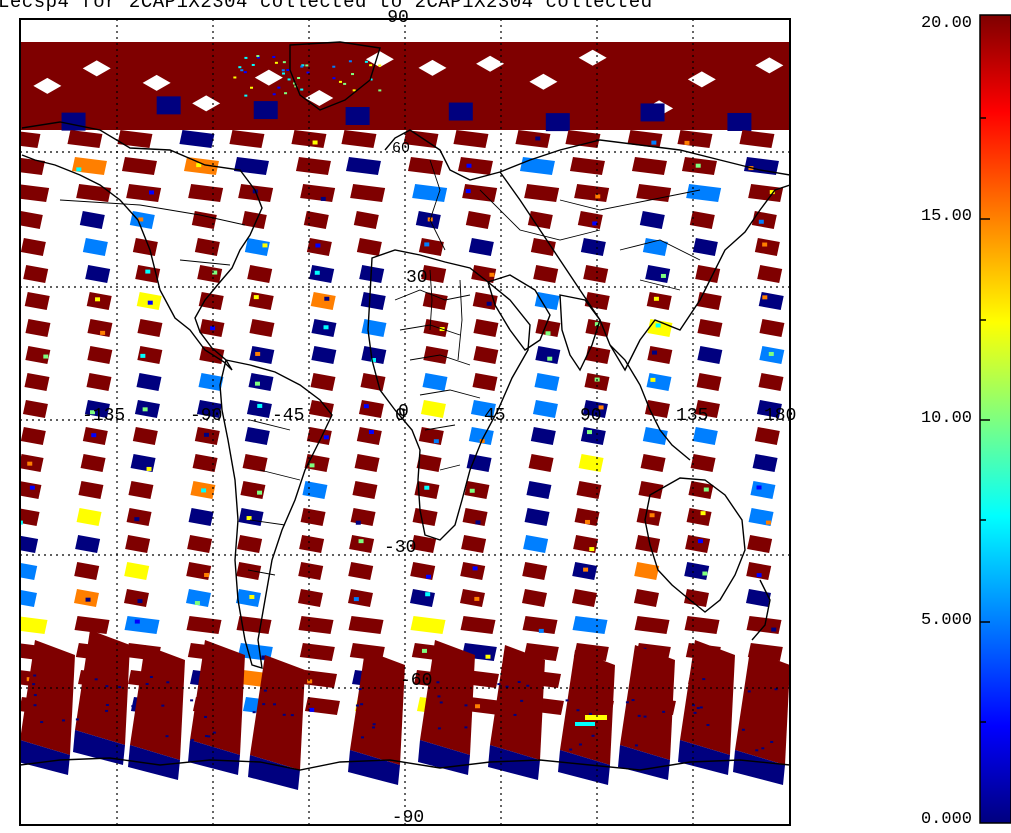 The width and height of the screenshot is (1011, 833). What do you see at coordinates (946, 418) in the screenshot?
I see `colorbar-tick-10: 10.00` at bounding box center [946, 418].